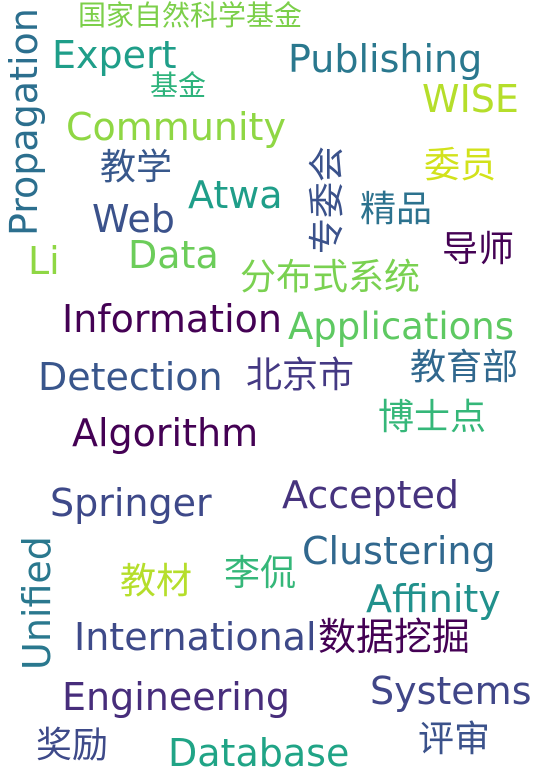  Describe the element at coordinates (130, 377) in the screenshot. I see `word-detection: Detection` at that location.